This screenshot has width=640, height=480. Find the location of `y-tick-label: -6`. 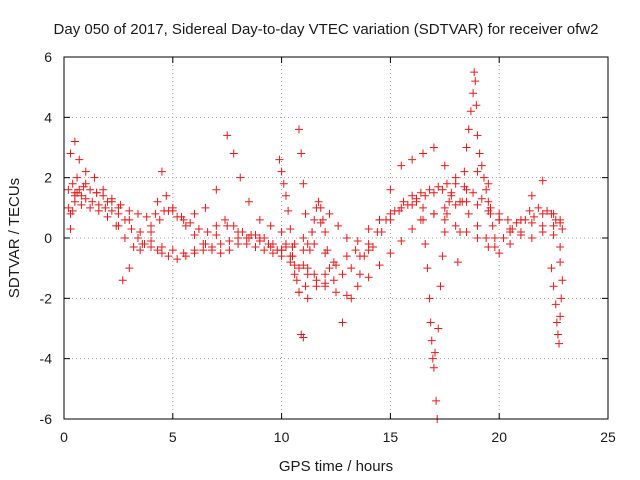

y-tick-label: -6 is located at coordinates (46, 419).